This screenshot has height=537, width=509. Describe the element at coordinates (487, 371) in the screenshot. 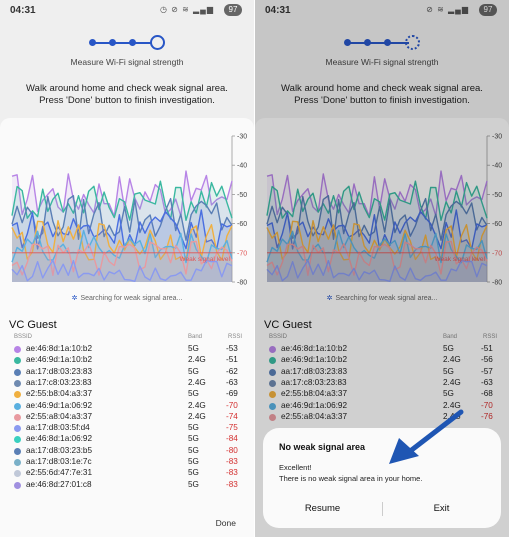

I see `rssi-value: -57` at that location.